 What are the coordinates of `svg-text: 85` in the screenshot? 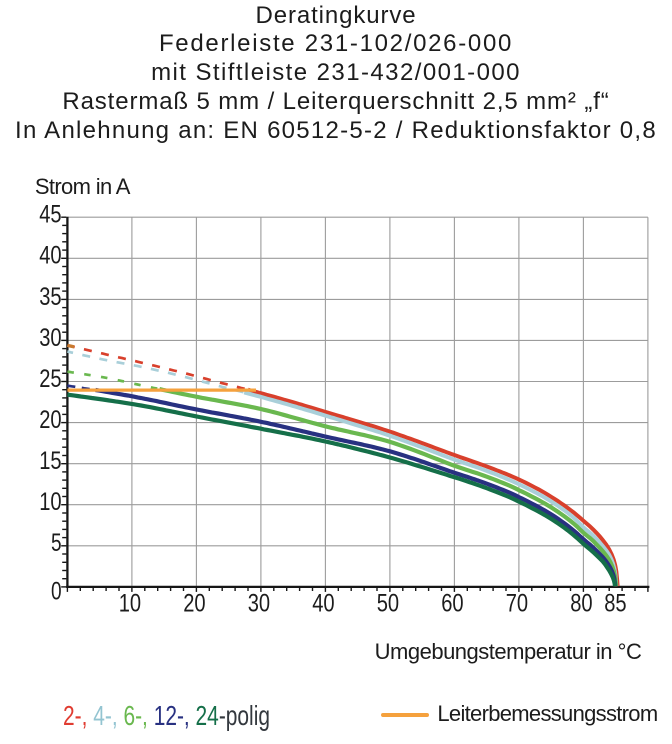 It's located at (615, 603).